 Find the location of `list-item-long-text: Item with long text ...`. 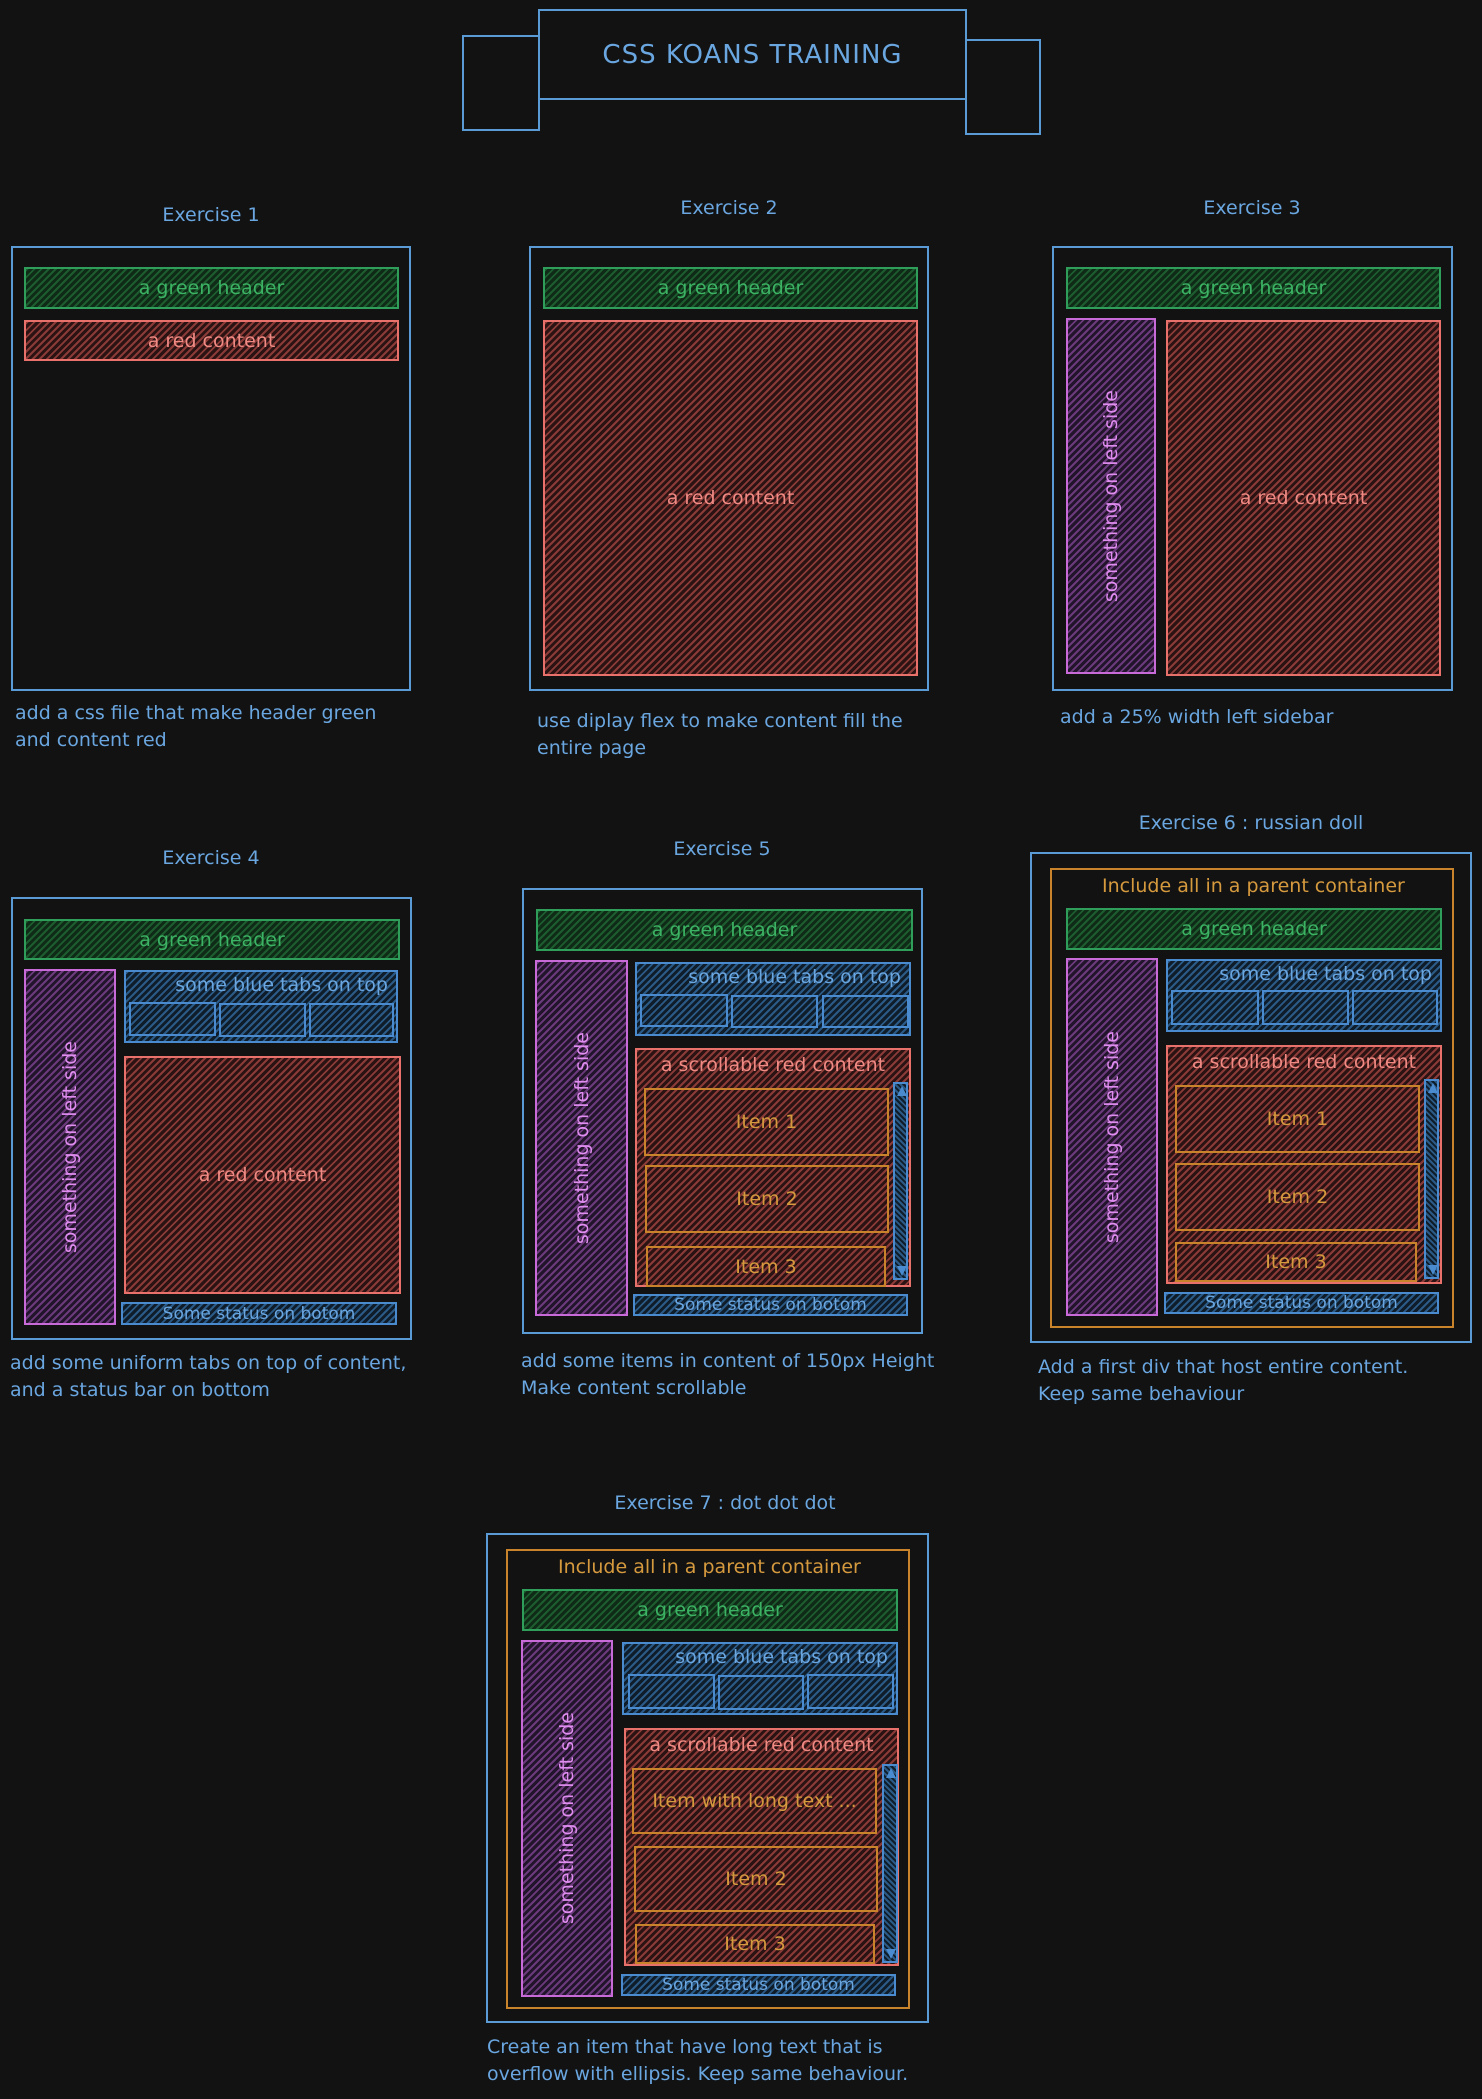

list-item-long-text: Item with long text ... is located at coordinates (754, 1801).